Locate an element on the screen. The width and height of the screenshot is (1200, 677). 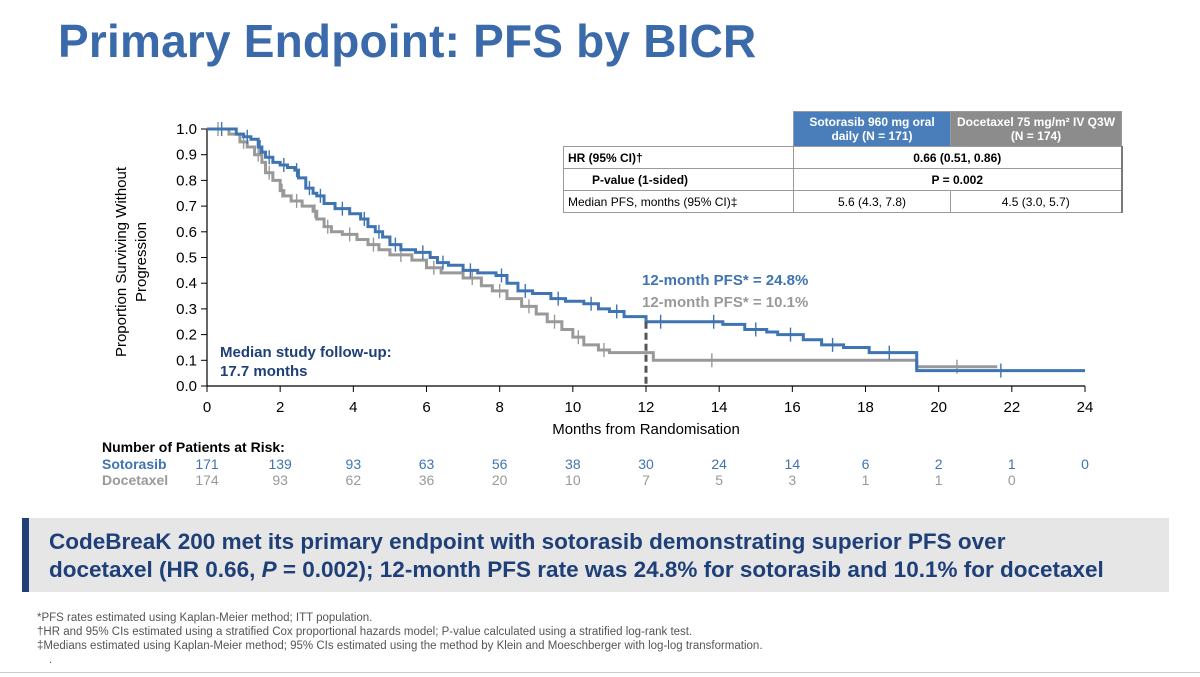
bottom-divider is located at coordinates (600, 672).